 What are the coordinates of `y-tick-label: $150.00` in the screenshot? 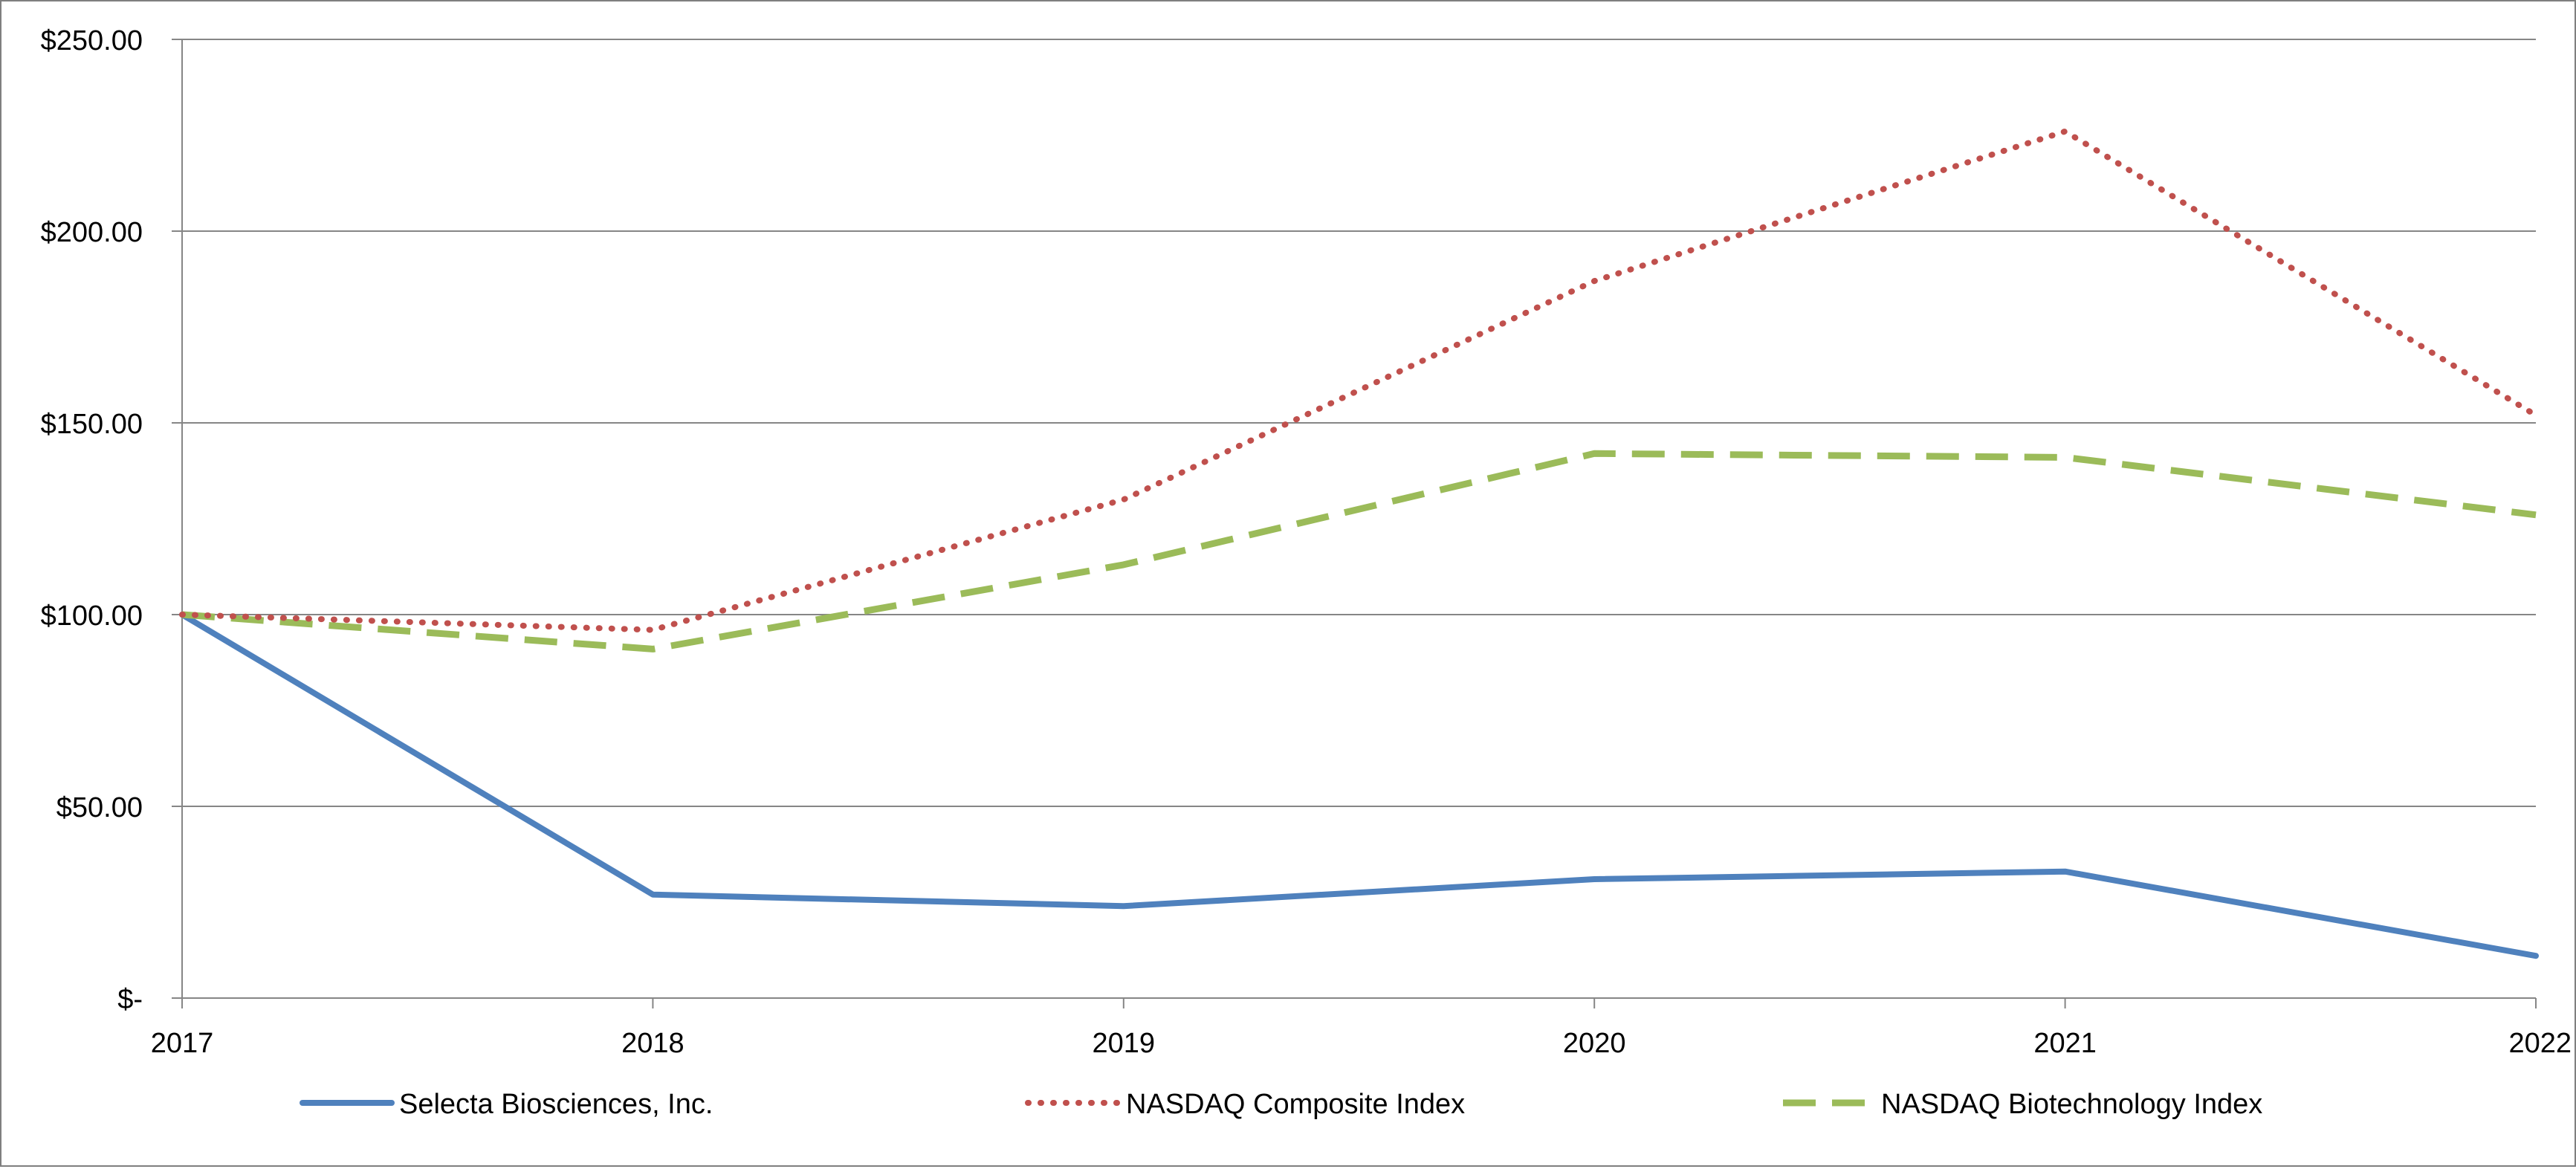 It's located at (92, 424).